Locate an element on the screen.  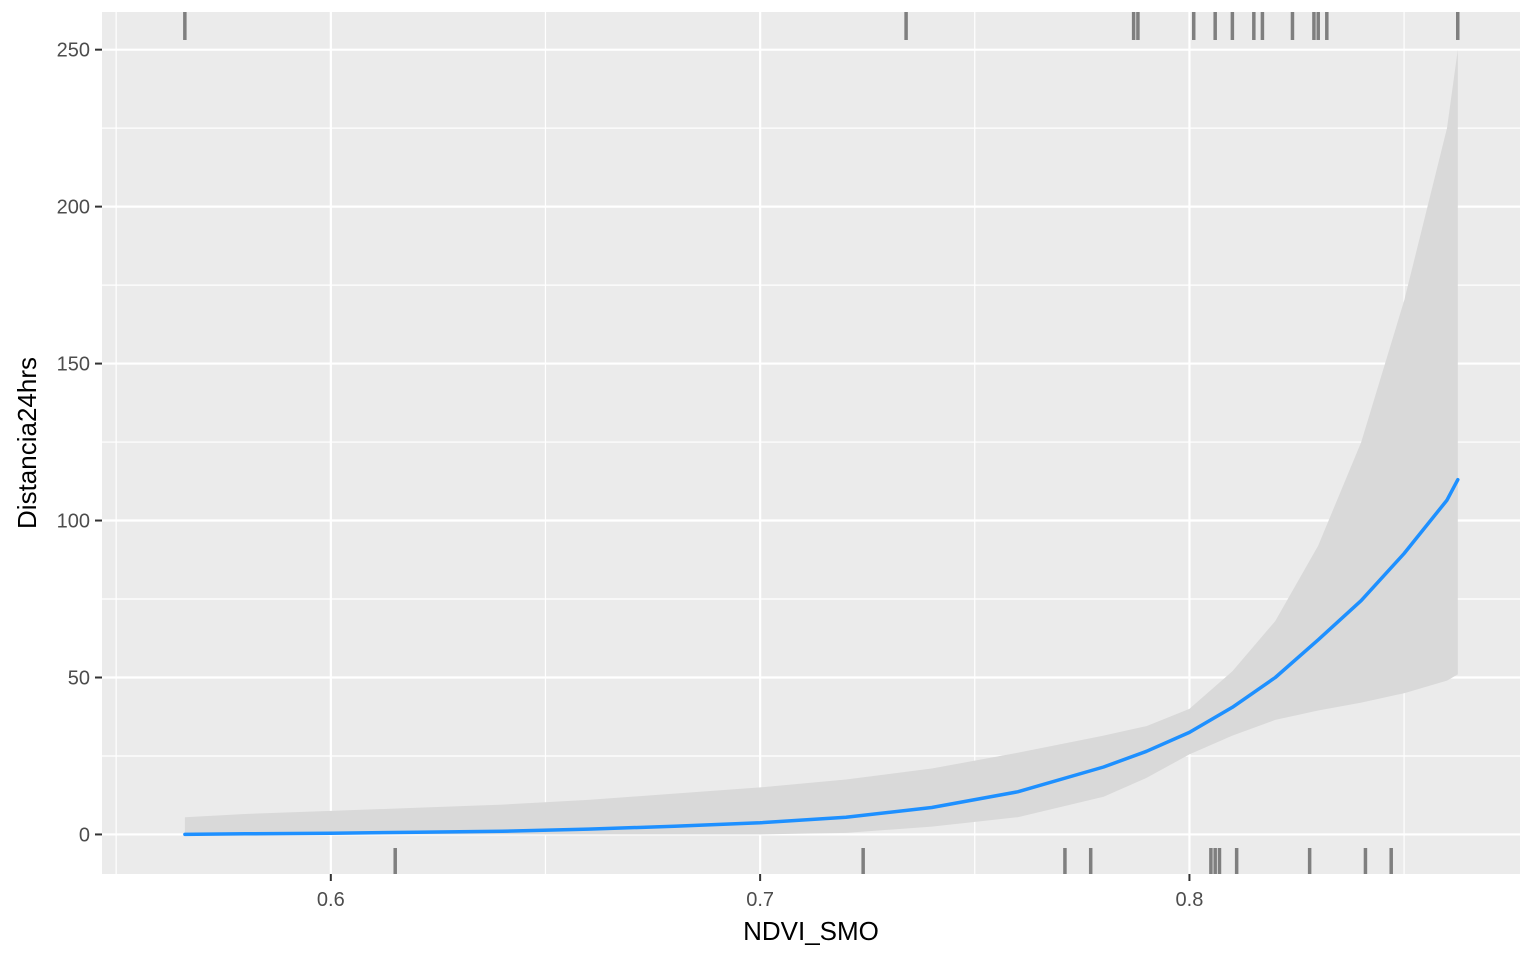
rug-bottom is located at coordinates (893, 861).